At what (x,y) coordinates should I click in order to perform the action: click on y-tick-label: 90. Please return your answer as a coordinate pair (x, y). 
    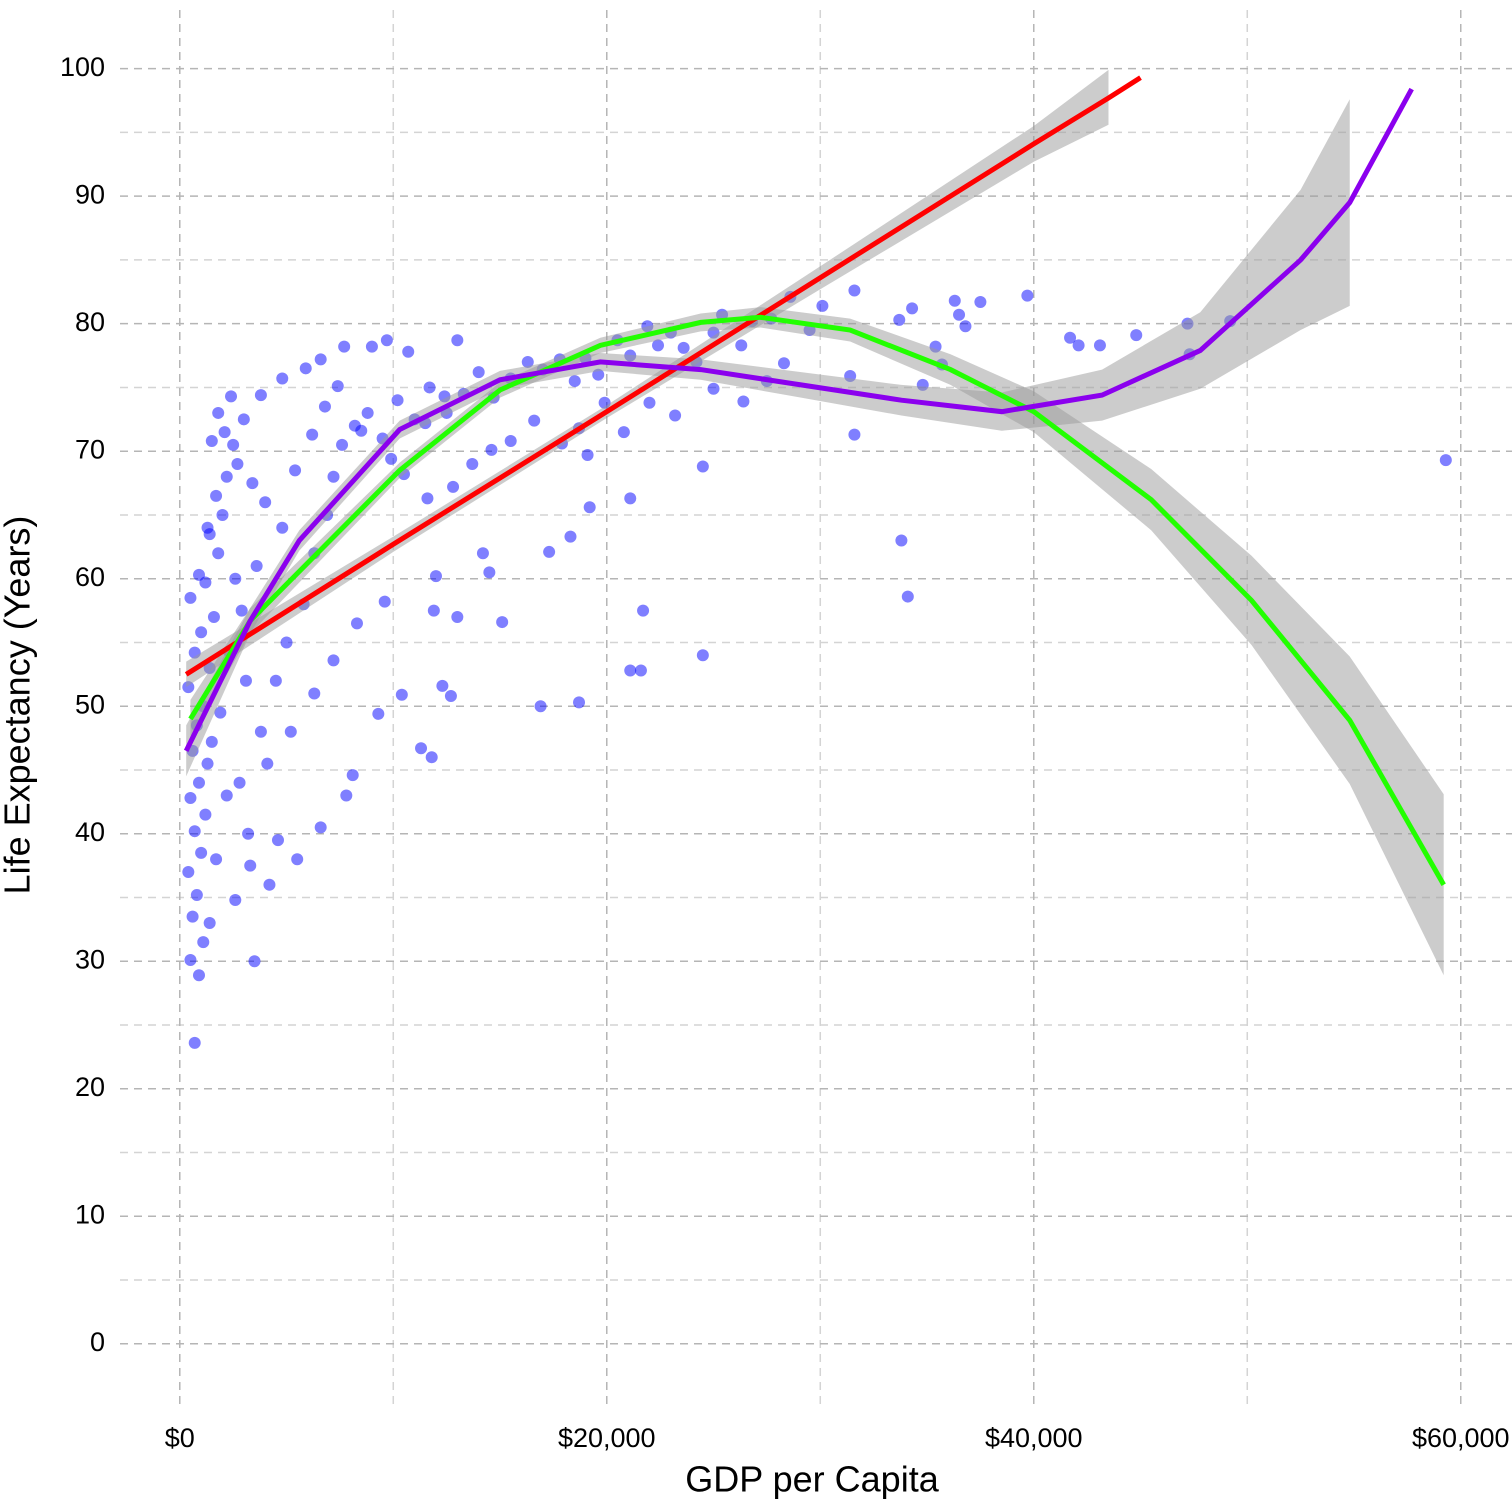
    Looking at the image, I should click on (90, 194).